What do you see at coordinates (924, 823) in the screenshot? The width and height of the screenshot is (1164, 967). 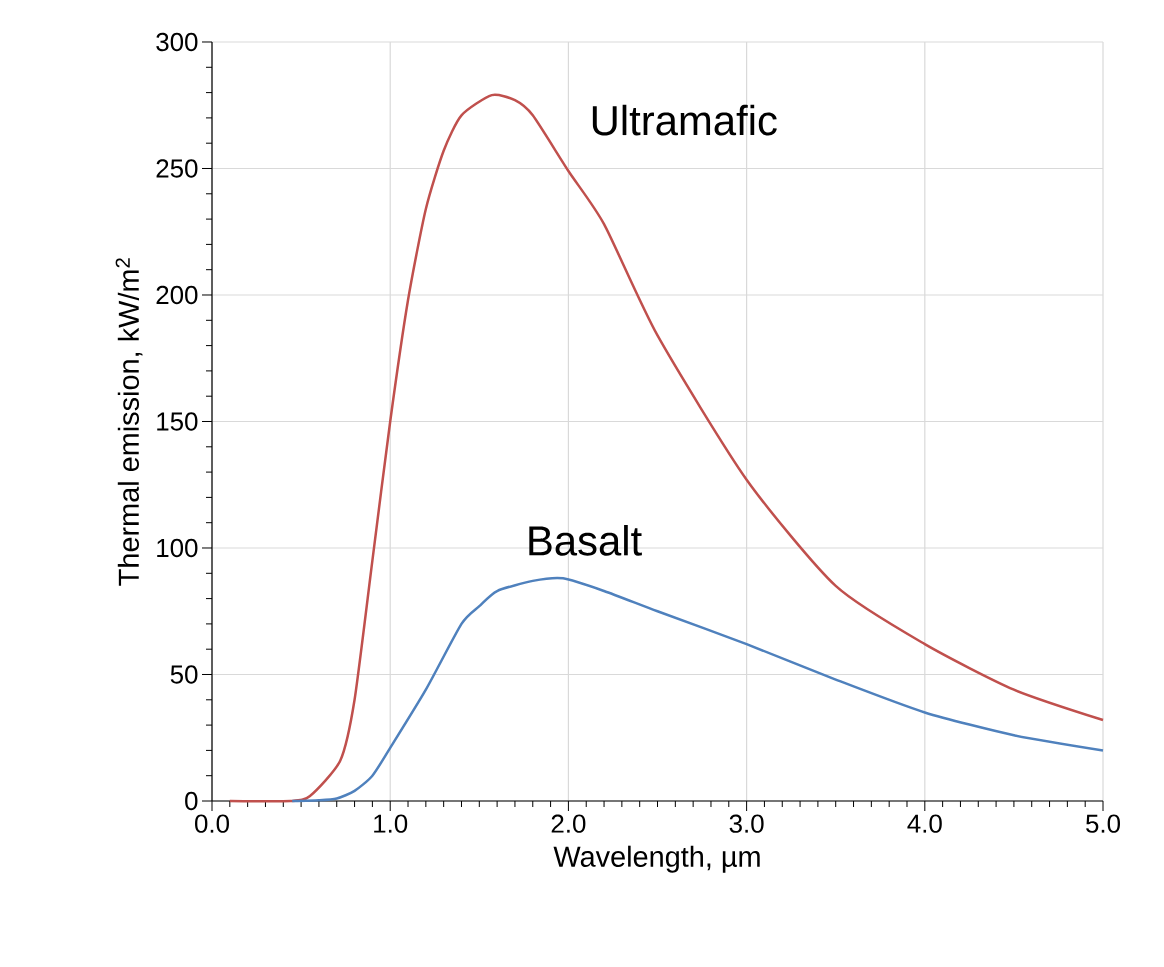 I see `x-tick-label: 4.0` at bounding box center [924, 823].